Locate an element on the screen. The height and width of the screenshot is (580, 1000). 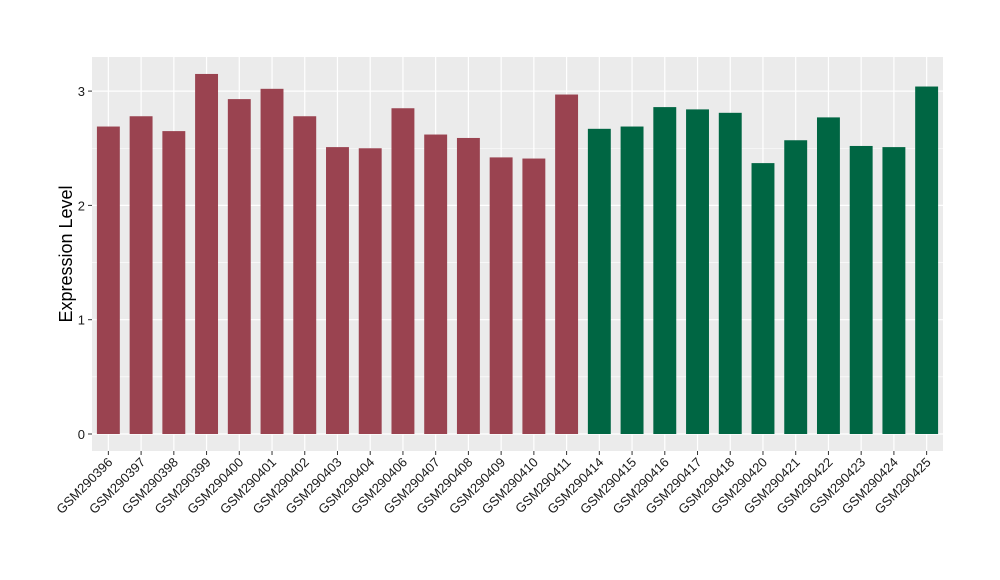
bar-GSM290400 is located at coordinates (239, 266).